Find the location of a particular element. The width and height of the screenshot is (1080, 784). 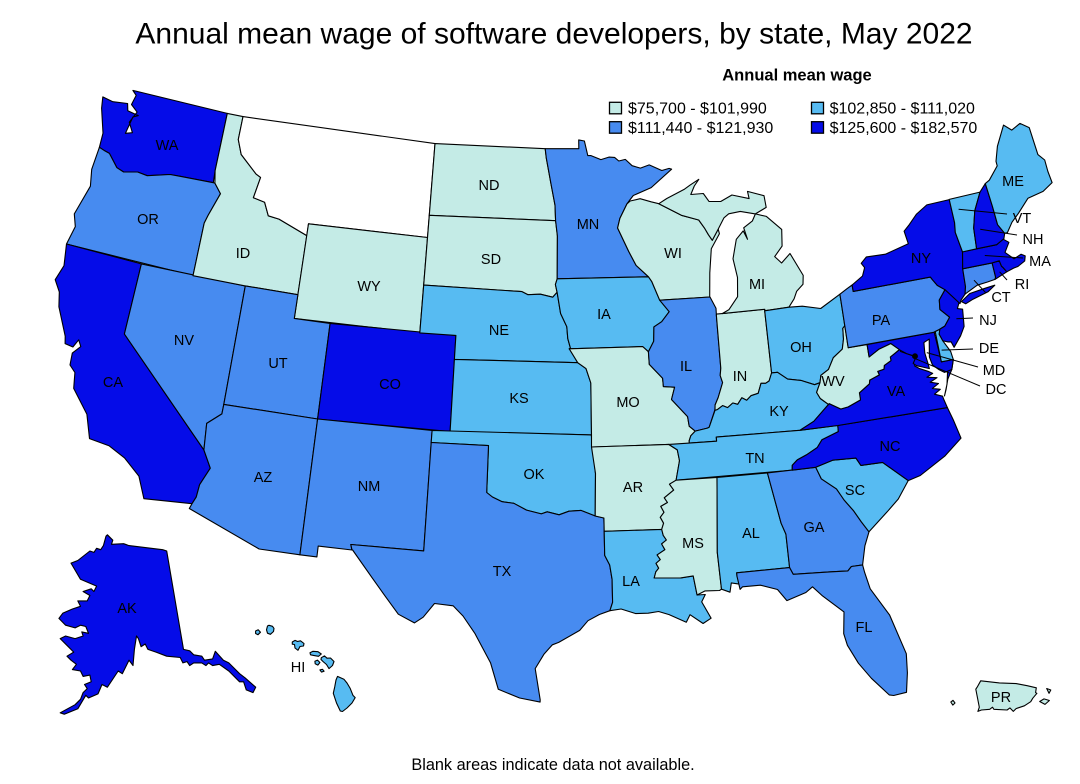

svg-text: MN is located at coordinates (588, 225).